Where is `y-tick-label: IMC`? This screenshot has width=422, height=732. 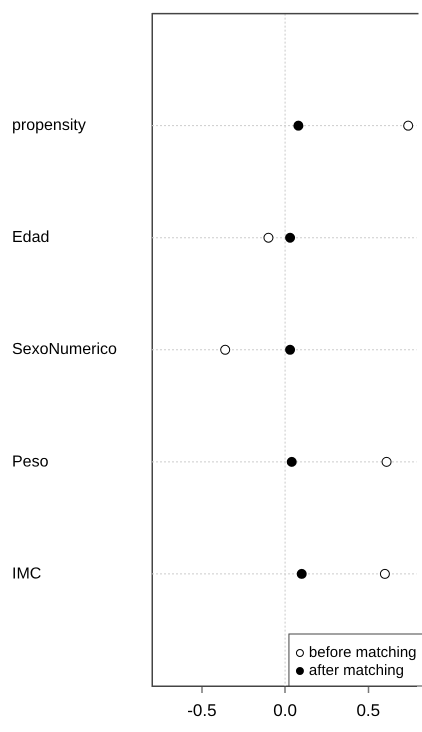
y-tick-label: IMC is located at coordinates (27, 573).